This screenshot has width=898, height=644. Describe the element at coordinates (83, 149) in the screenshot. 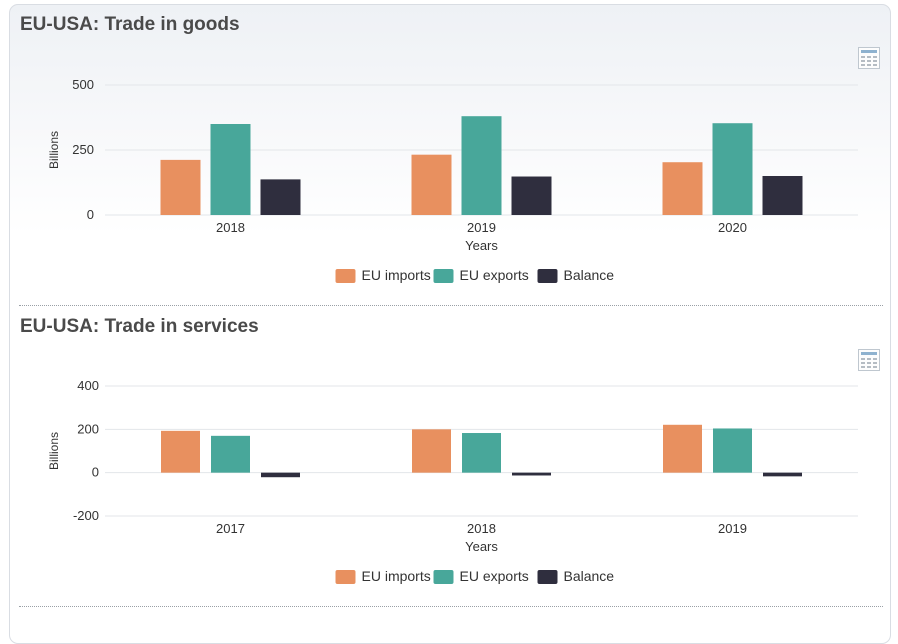

I see `y-tick-label: 250` at that location.